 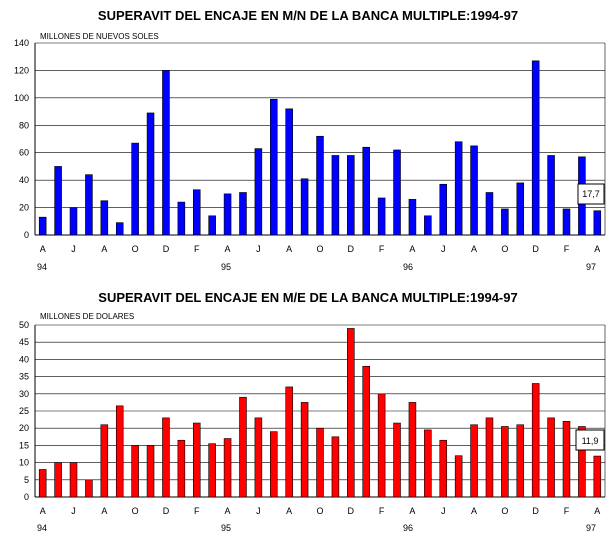 I want to click on y-tick-label: 100, so click(x=21, y=98).